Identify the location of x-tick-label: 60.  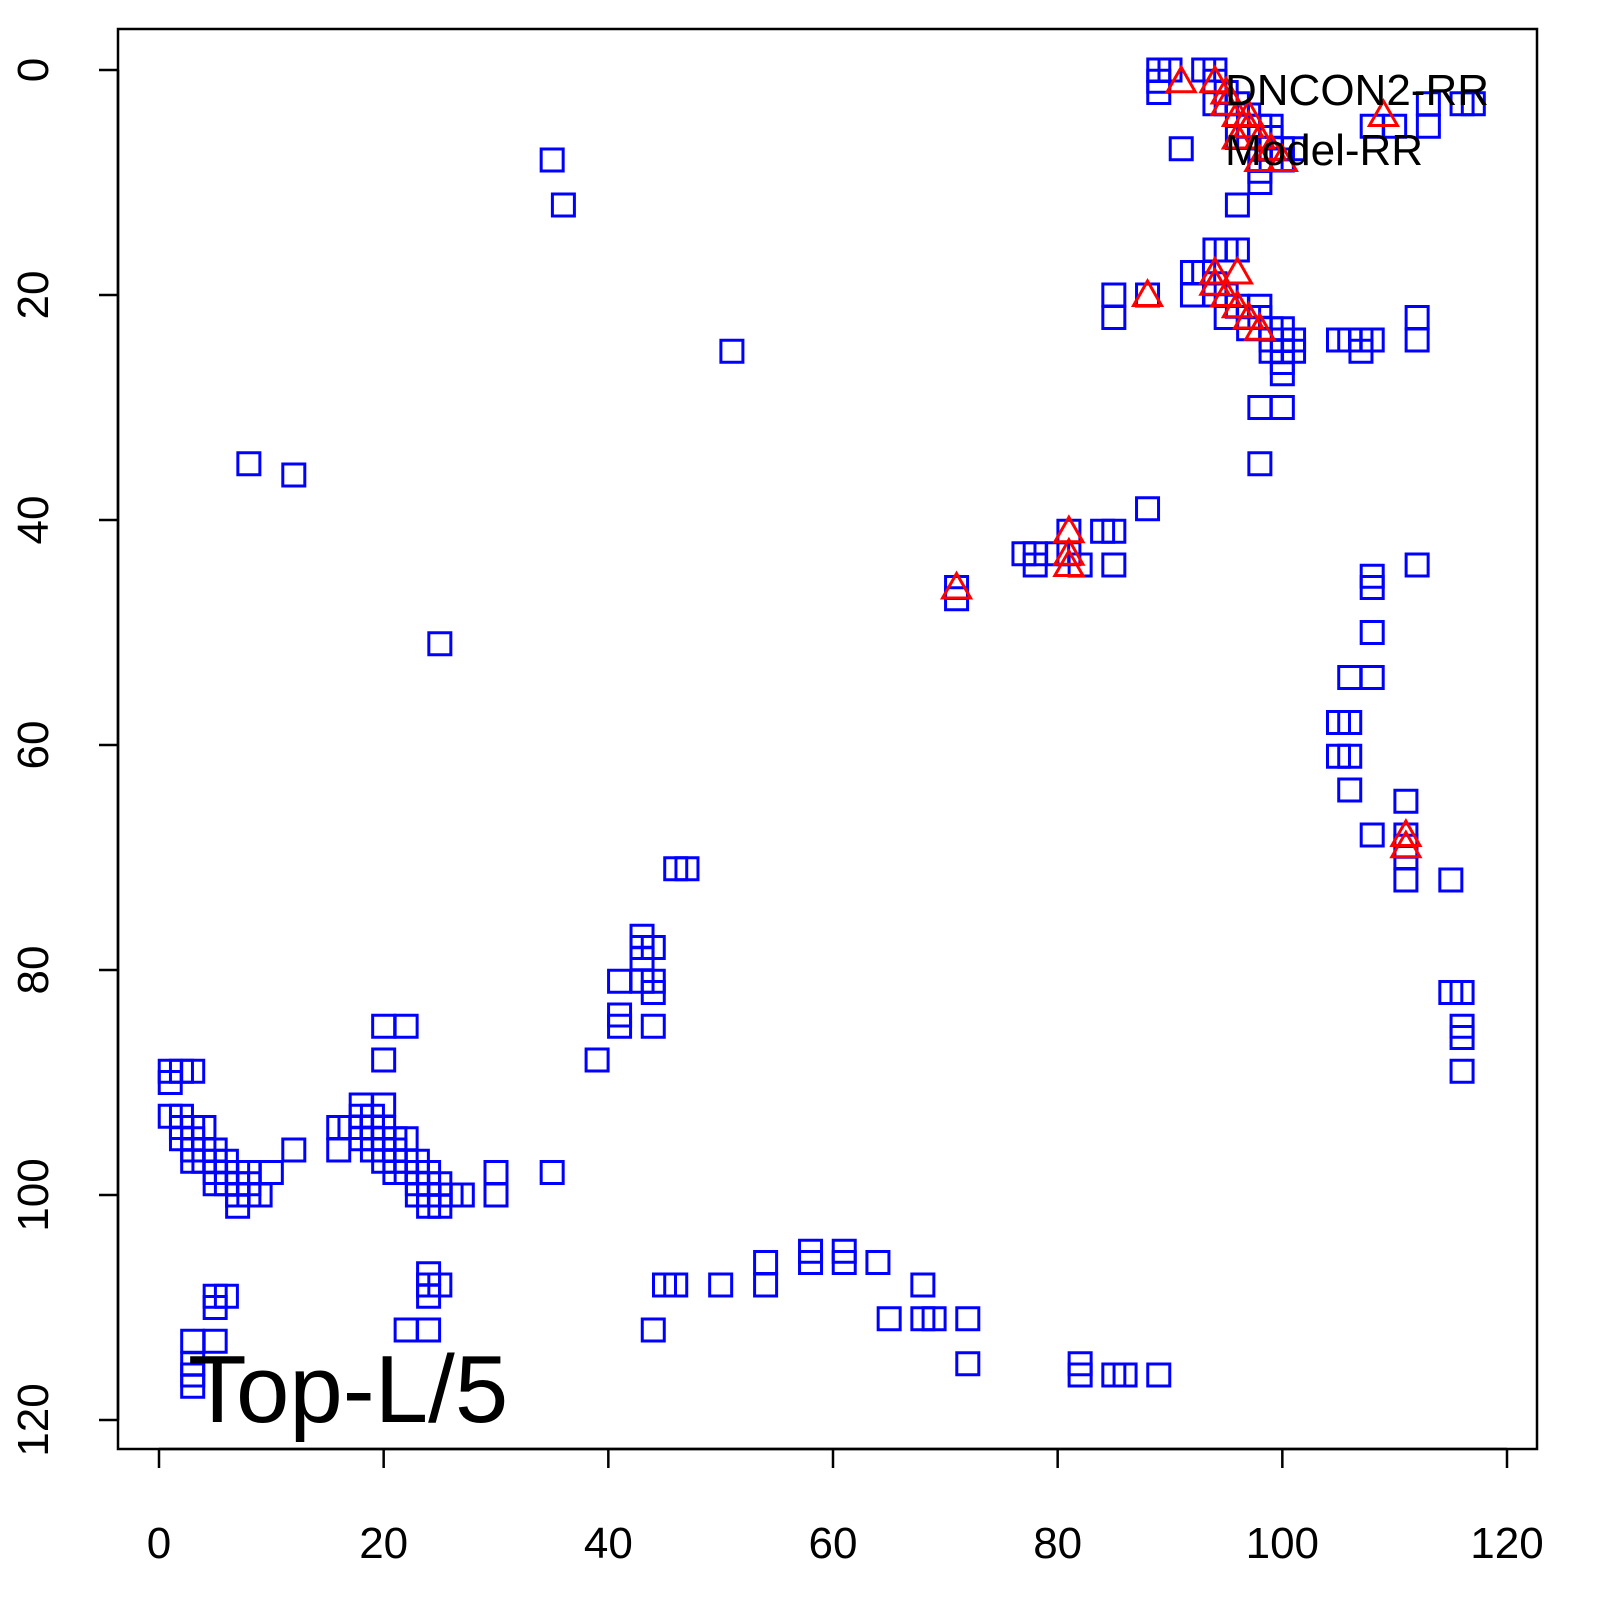
(833, 1543).